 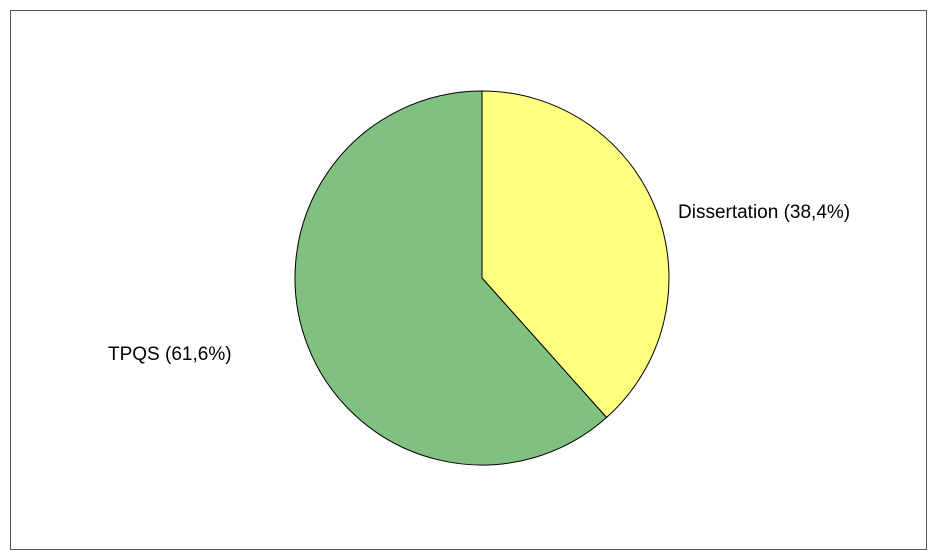 I want to click on slice-label-tpqs: TPQS (61,6%), so click(x=170, y=354).